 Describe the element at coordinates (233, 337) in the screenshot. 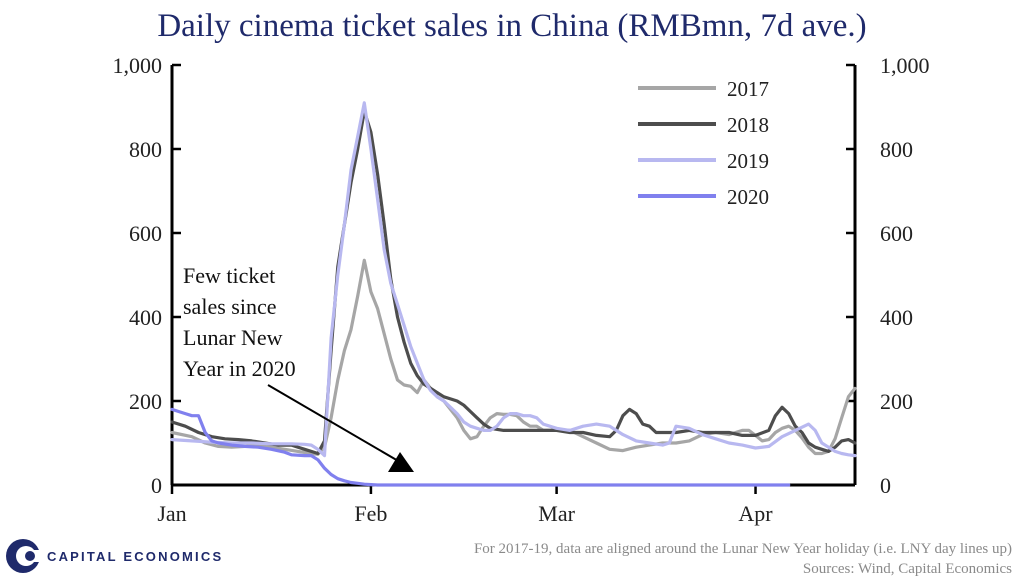

I see `annotation-line-3: Lunar New` at that location.